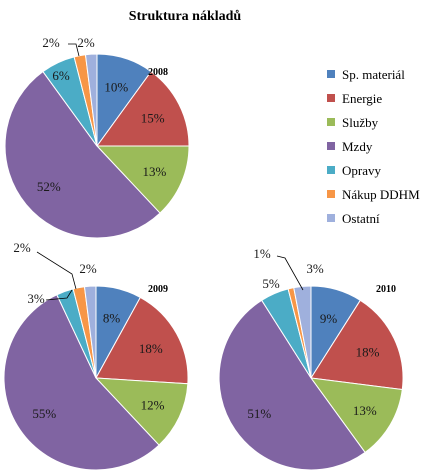  What do you see at coordinates (386, 289) in the screenshot?
I see `pie-year-label-2010: 2010` at bounding box center [386, 289].